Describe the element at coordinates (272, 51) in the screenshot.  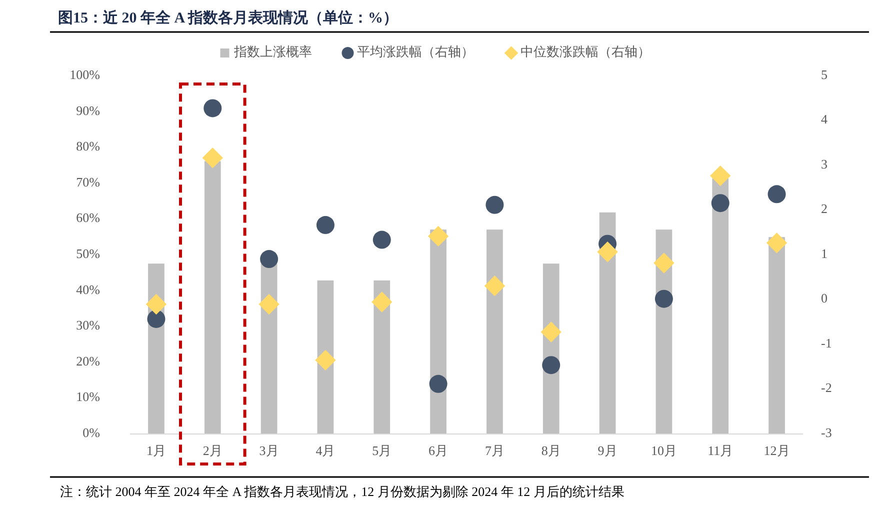
I see `legend-label: 指数上涨概率` at that location.